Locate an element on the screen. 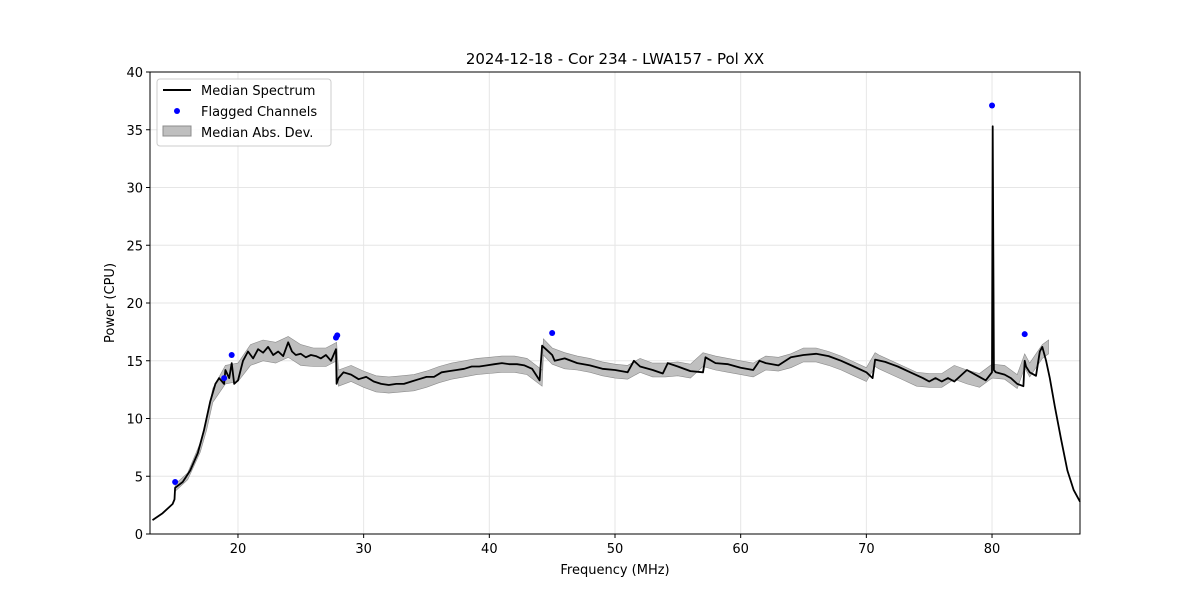 The width and height of the screenshot is (1200, 600). legend-median-label: Median Spectrum is located at coordinates (258, 91).